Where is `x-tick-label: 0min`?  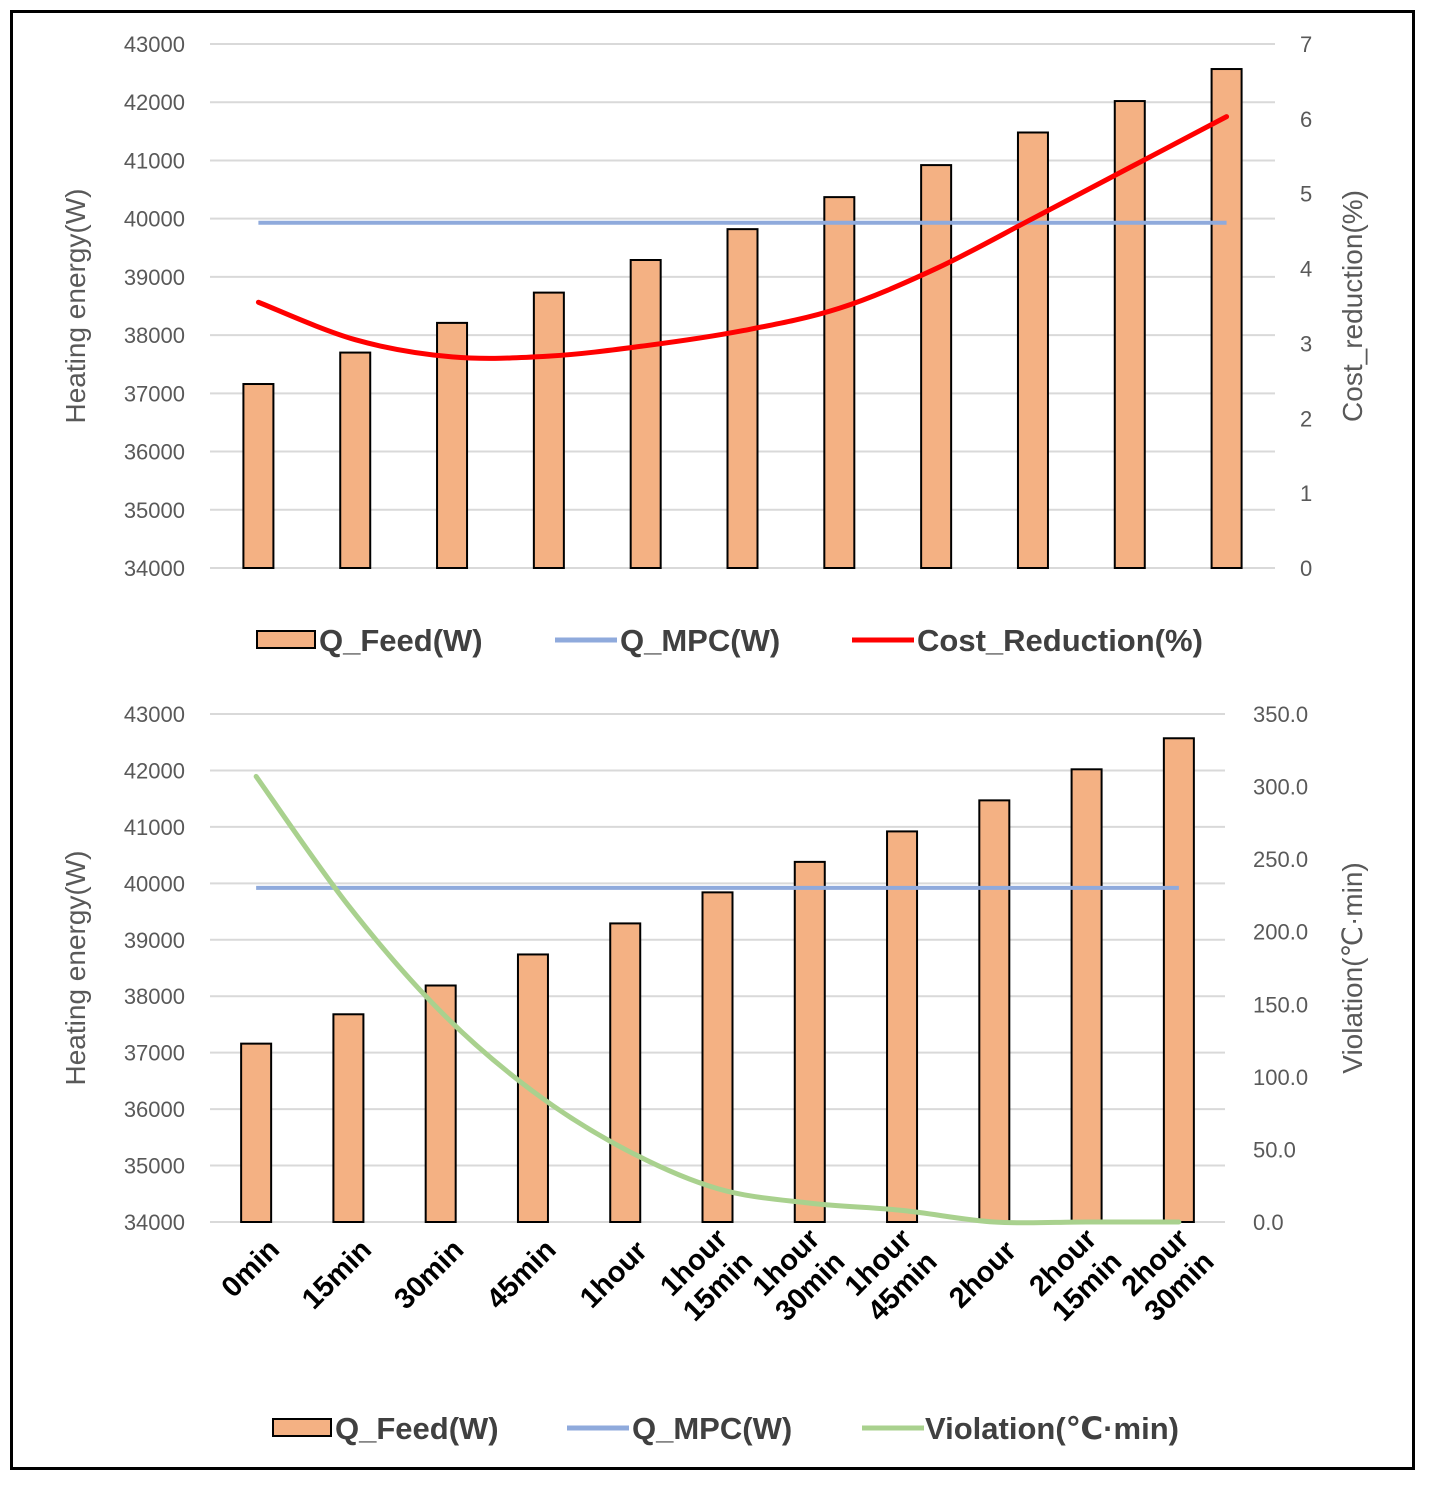
x-tick-label: 0min is located at coordinates (251, 1269).